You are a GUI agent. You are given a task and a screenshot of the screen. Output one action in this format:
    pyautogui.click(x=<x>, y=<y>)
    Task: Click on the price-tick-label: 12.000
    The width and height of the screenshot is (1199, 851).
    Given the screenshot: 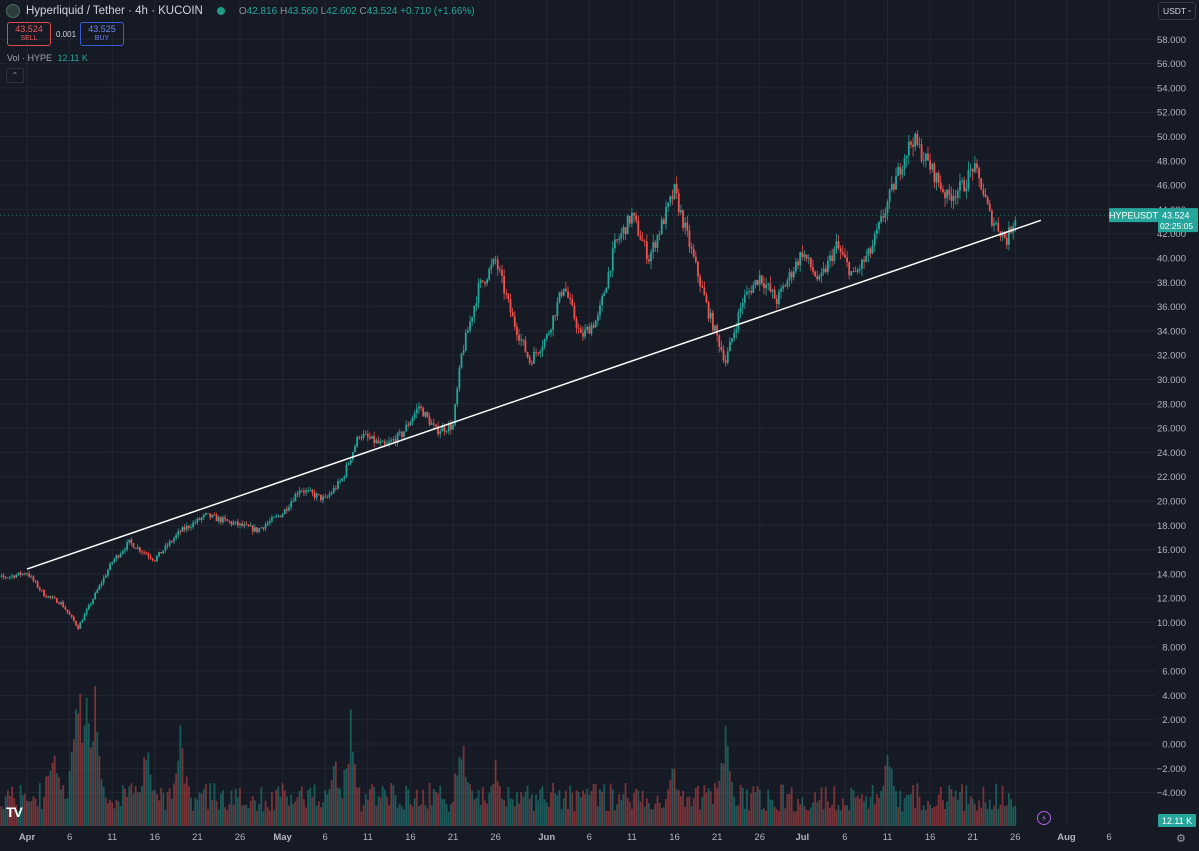 What is the action you would take?
    pyautogui.click(x=1171, y=599)
    